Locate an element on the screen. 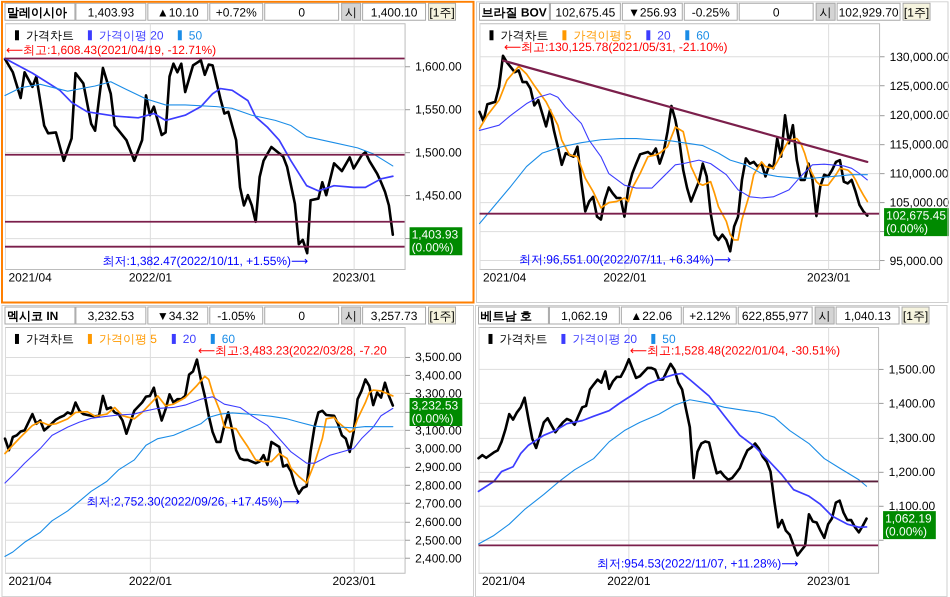 The height and width of the screenshot is (597, 950). text: 3,257.73 is located at coordinates (394, 315).